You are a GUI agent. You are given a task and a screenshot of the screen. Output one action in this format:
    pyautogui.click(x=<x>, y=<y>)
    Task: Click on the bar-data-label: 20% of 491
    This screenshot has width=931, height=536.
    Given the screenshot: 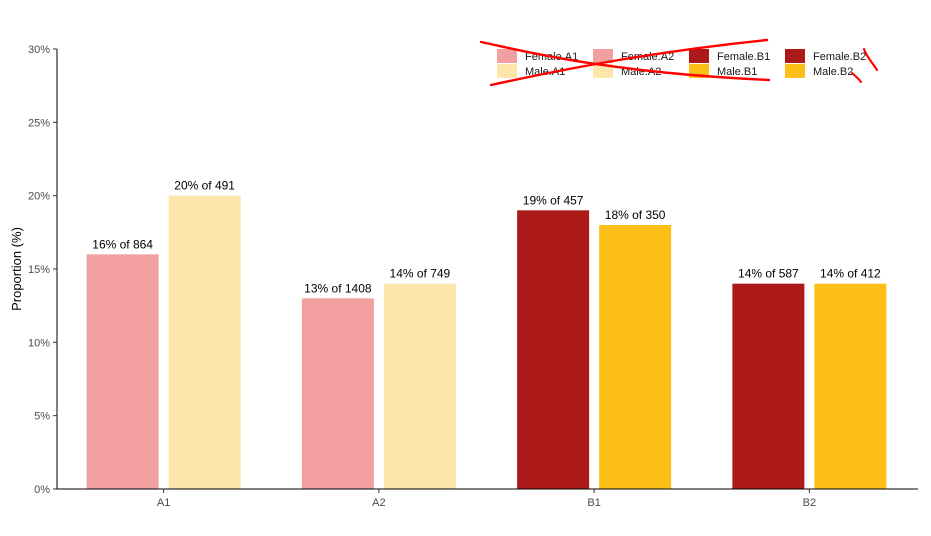 What is the action you would take?
    pyautogui.click(x=204, y=186)
    